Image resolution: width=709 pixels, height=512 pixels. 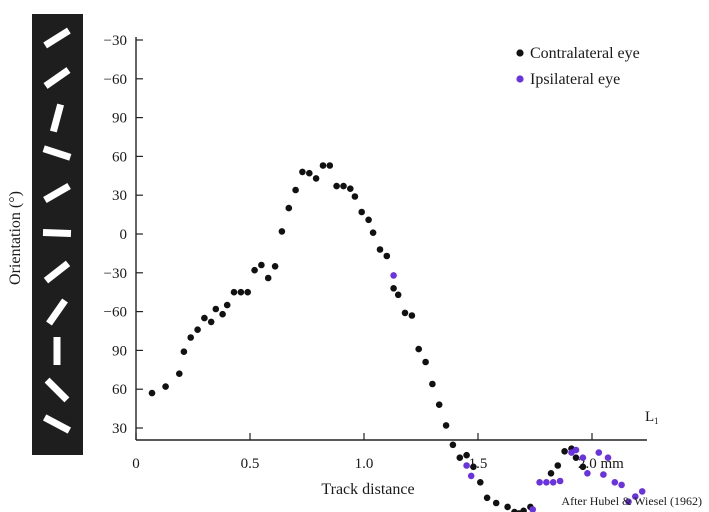 What do you see at coordinates (367, 489) in the screenshot?
I see `x-axis-title: Track distance` at bounding box center [367, 489].